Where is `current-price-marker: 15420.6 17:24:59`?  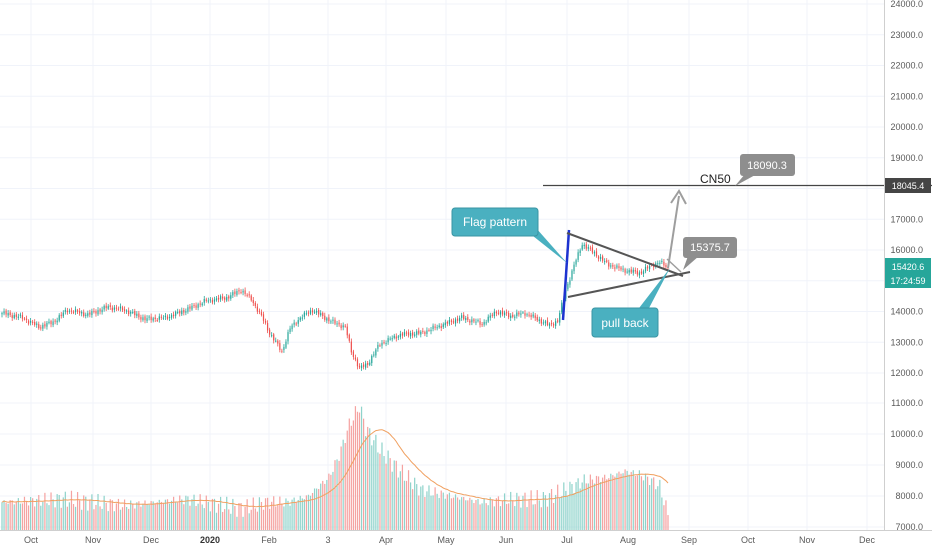
current-price-marker: 15420.6 17:24:59 is located at coordinates (908, 273).